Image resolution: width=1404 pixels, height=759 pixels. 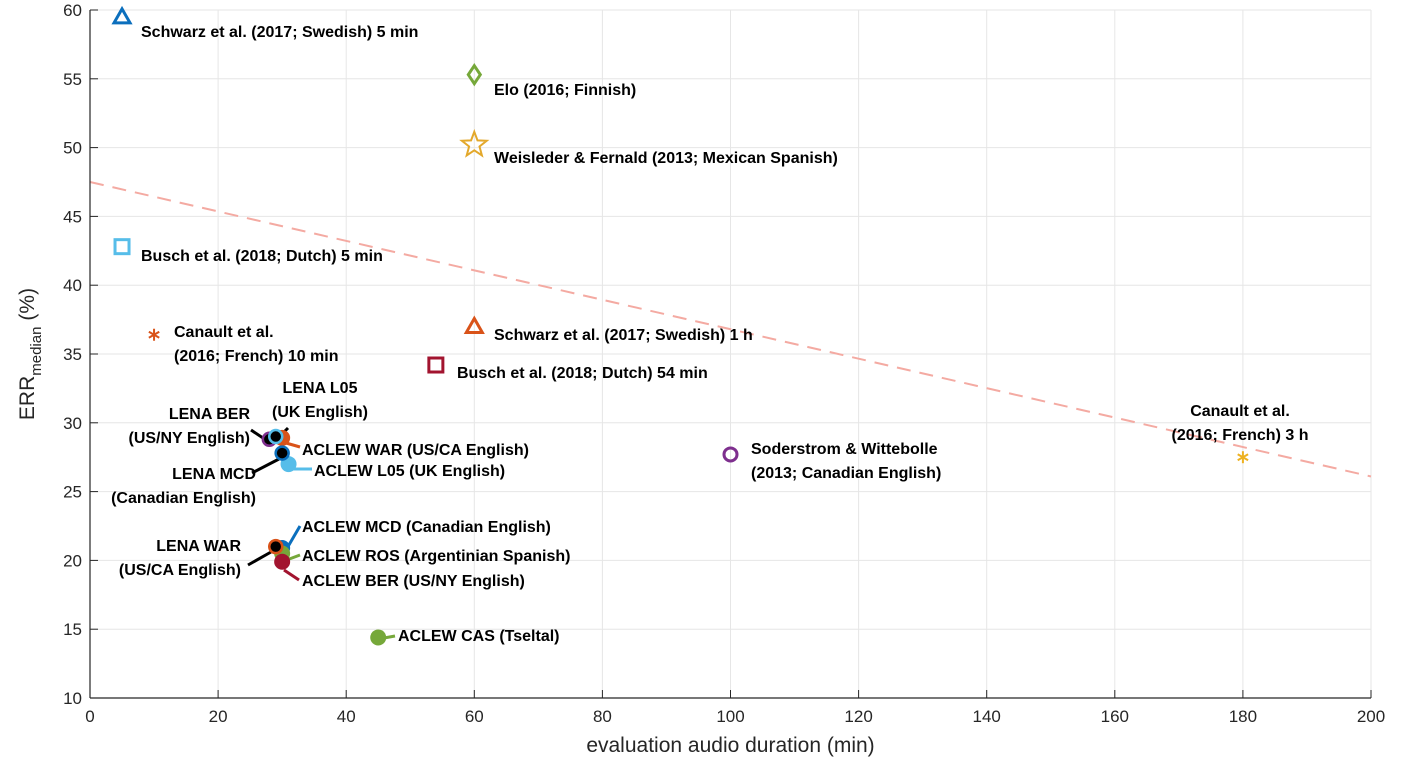 What do you see at coordinates (474, 143) in the screenshot?
I see `star-marker` at bounding box center [474, 143].